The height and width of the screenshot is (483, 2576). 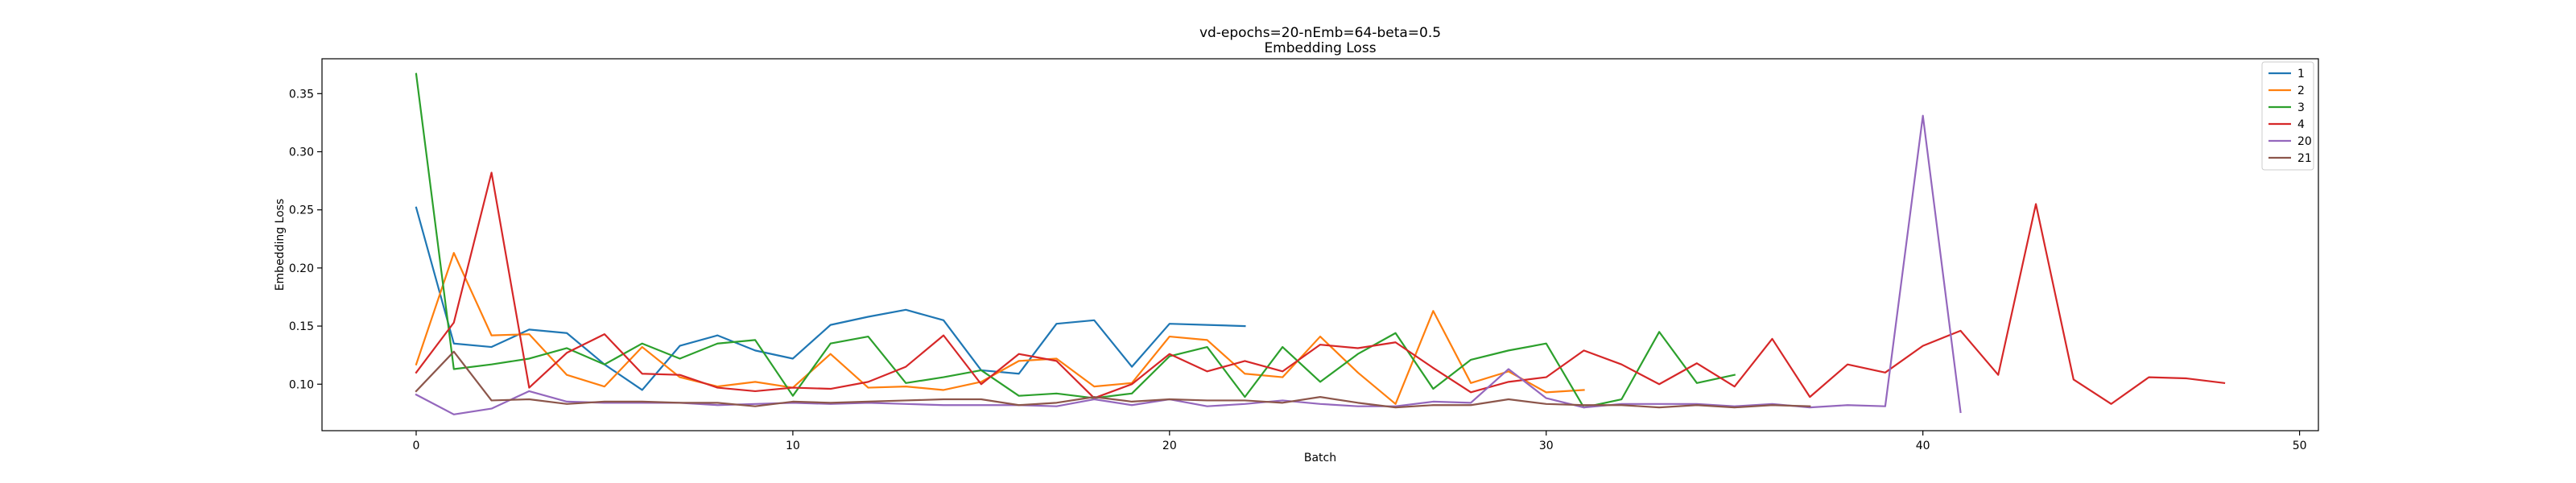 What do you see at coordinates (2301, 107) in the screenshot?
I see `legend-label-3: 3` at bounding box center [2301, 107].